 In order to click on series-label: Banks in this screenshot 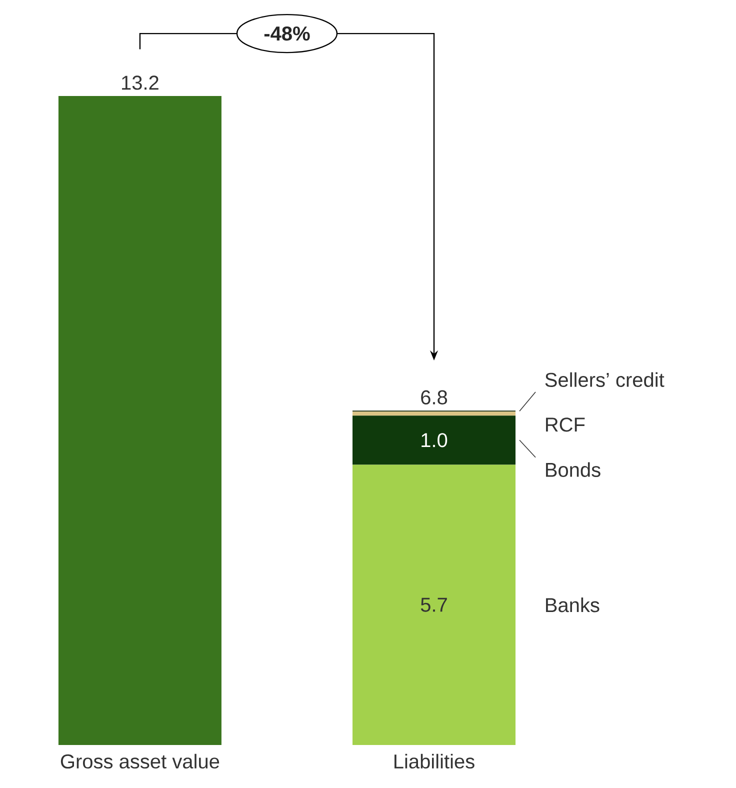, I will do `click(573, 605)`.